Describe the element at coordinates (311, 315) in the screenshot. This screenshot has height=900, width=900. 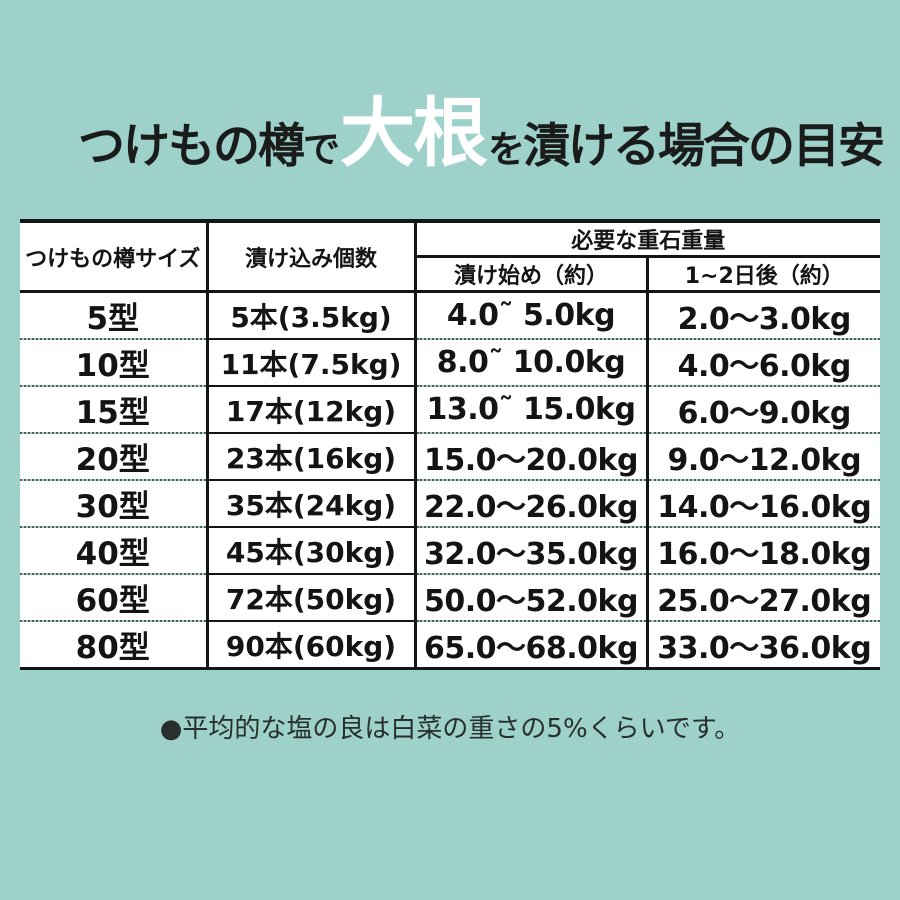
I see `count-cell: 5本(3.5kg)` at that location.